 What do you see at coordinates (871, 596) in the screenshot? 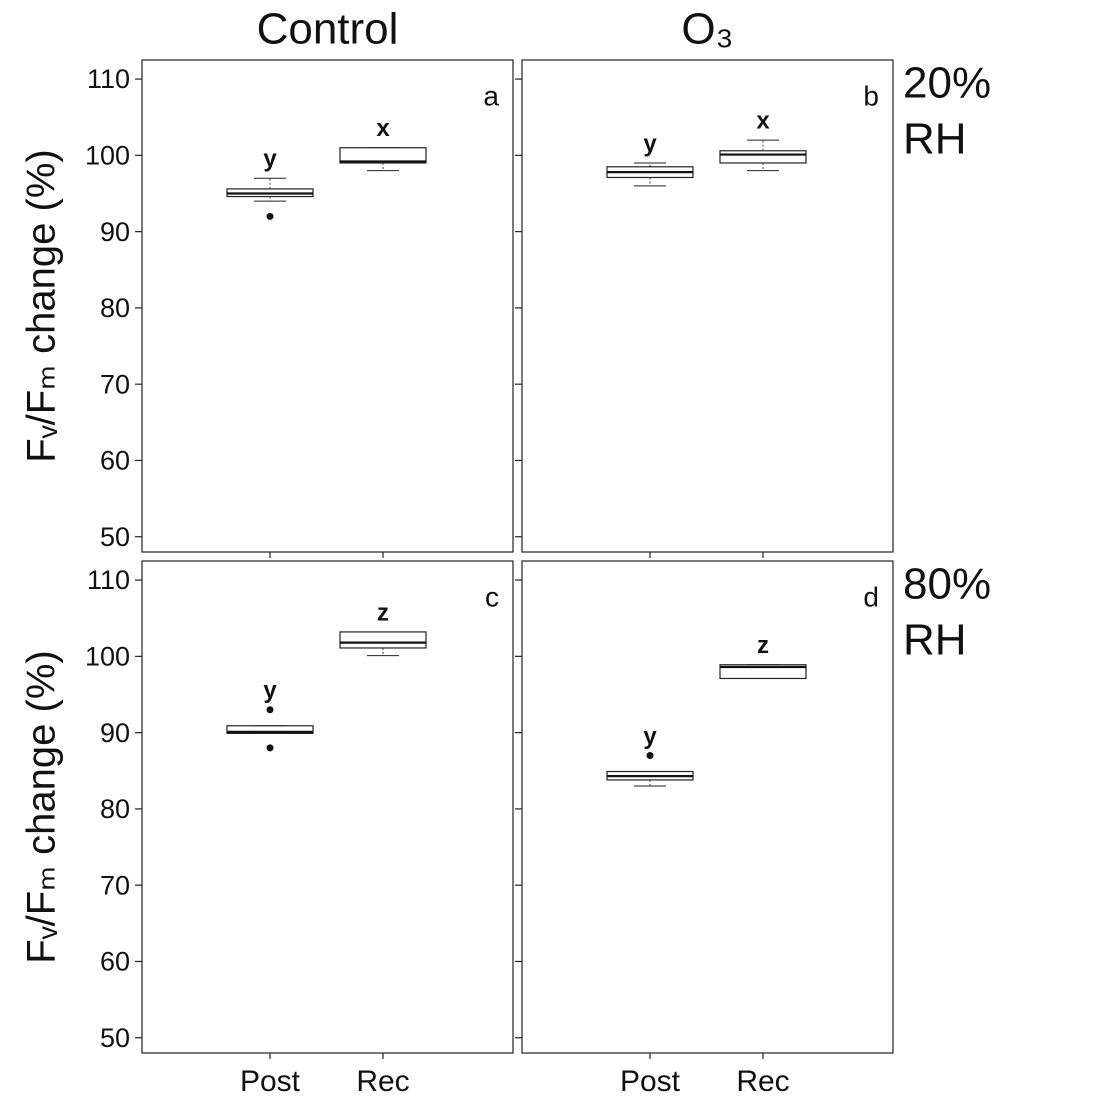
I see `panel-label: d` at bounding box center [871, 596].